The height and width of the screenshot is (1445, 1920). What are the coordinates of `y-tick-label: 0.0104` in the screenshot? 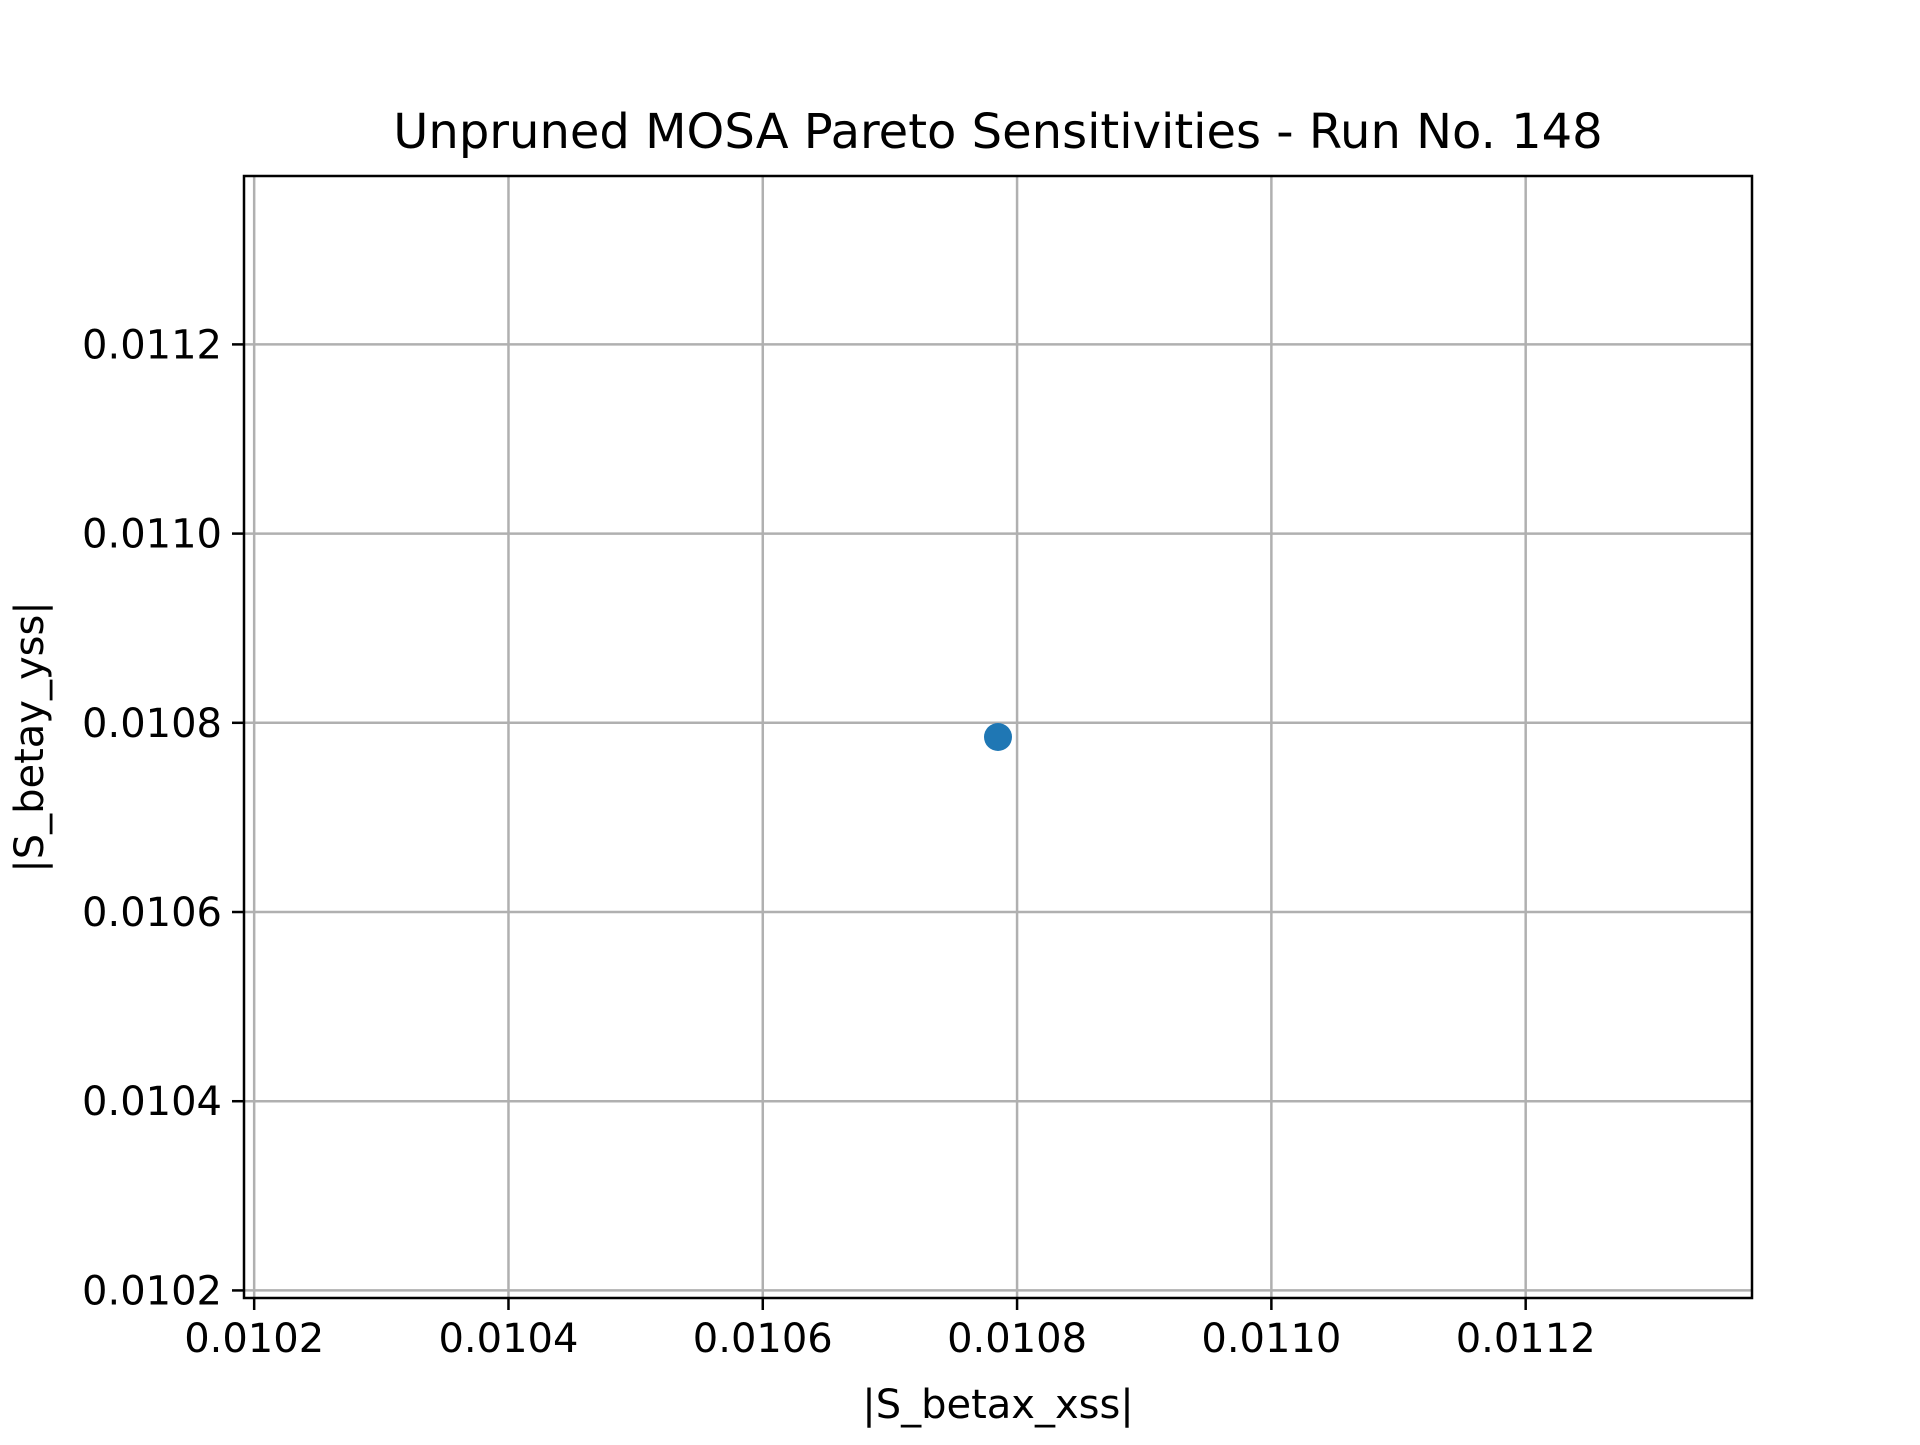 It's located at (152, 1102).